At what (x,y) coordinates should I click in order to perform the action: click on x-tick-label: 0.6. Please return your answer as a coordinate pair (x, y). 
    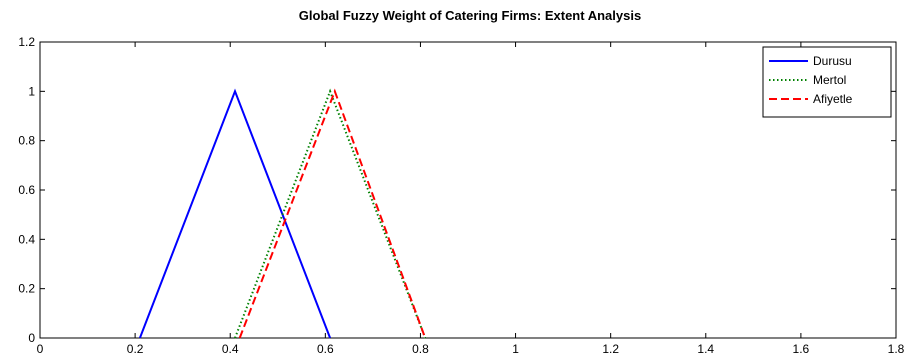
    Looking at the image, I should click on (325, 349).